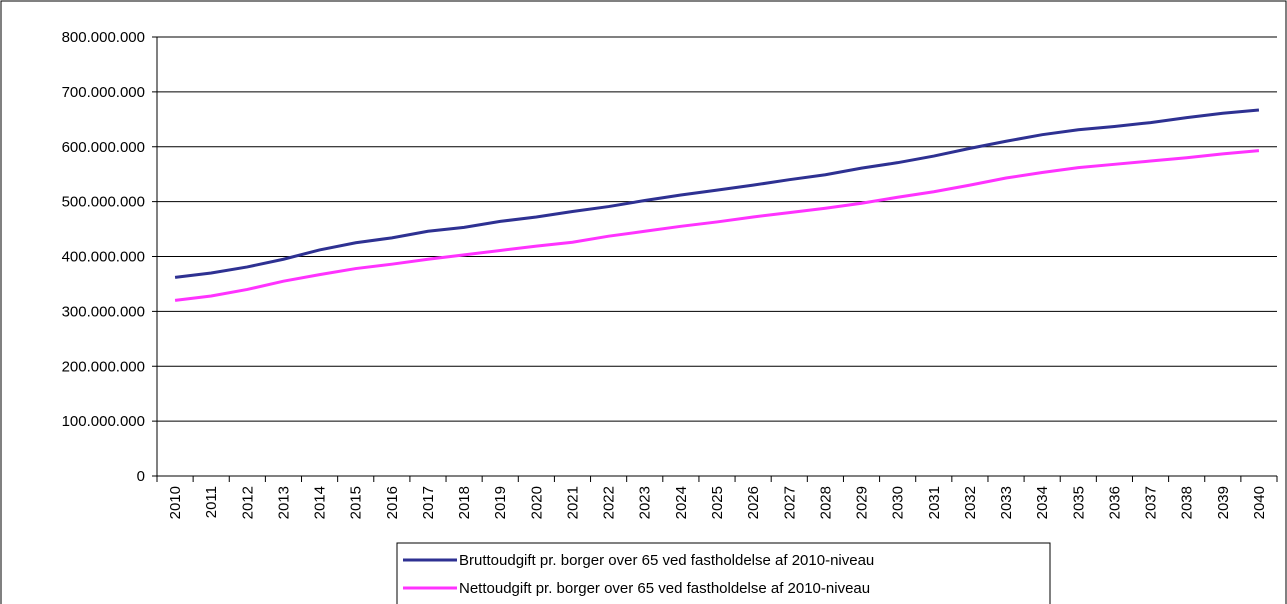  I want to click on x-tick-label: 2012, so click(247, 502).